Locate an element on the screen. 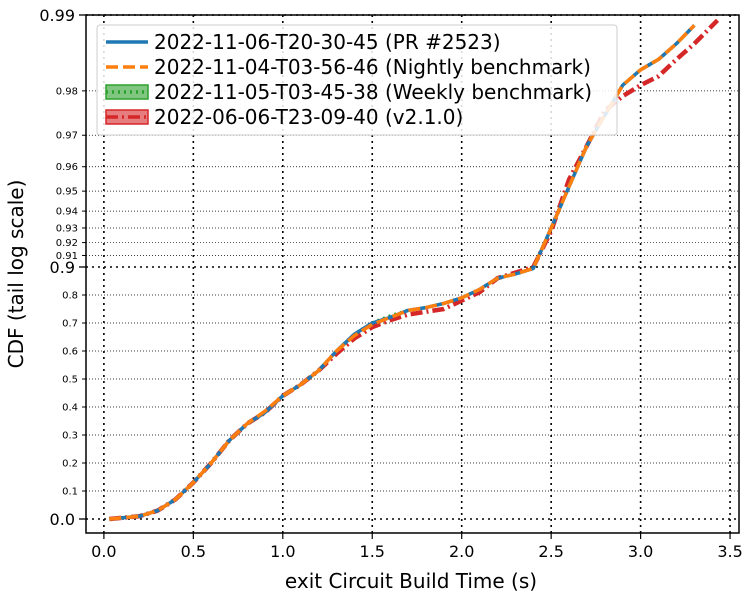 Image resolution: width=750 pixels, height=600 pixels. legend-entry: 2022-11-05-T03-45-38 (Weekly benchmark) is located at coordinates (348, 92).